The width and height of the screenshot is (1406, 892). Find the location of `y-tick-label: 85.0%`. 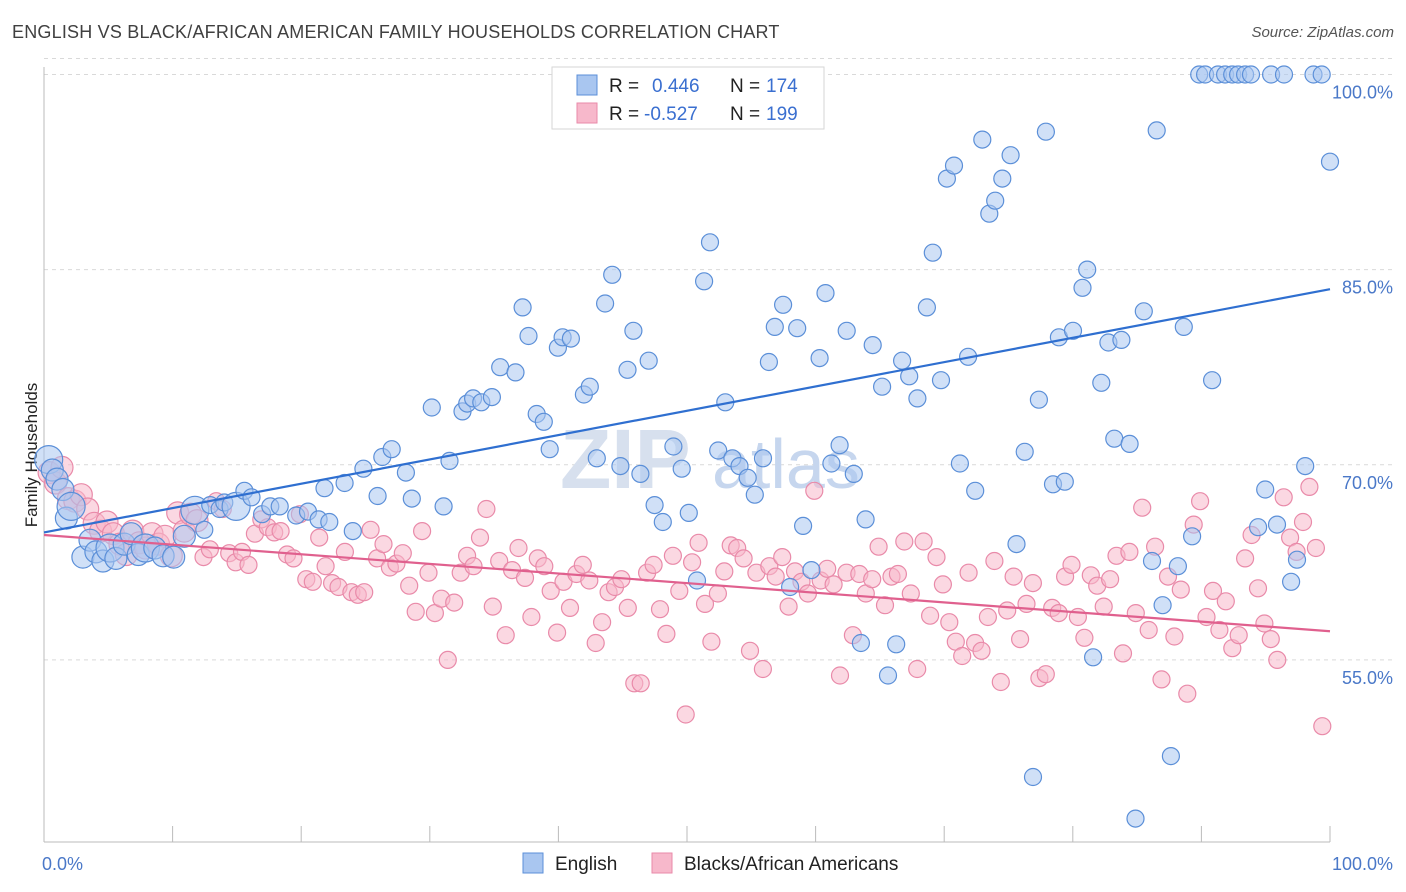

y-tick-label: 85.0% is located at coordinates (1367, 288).